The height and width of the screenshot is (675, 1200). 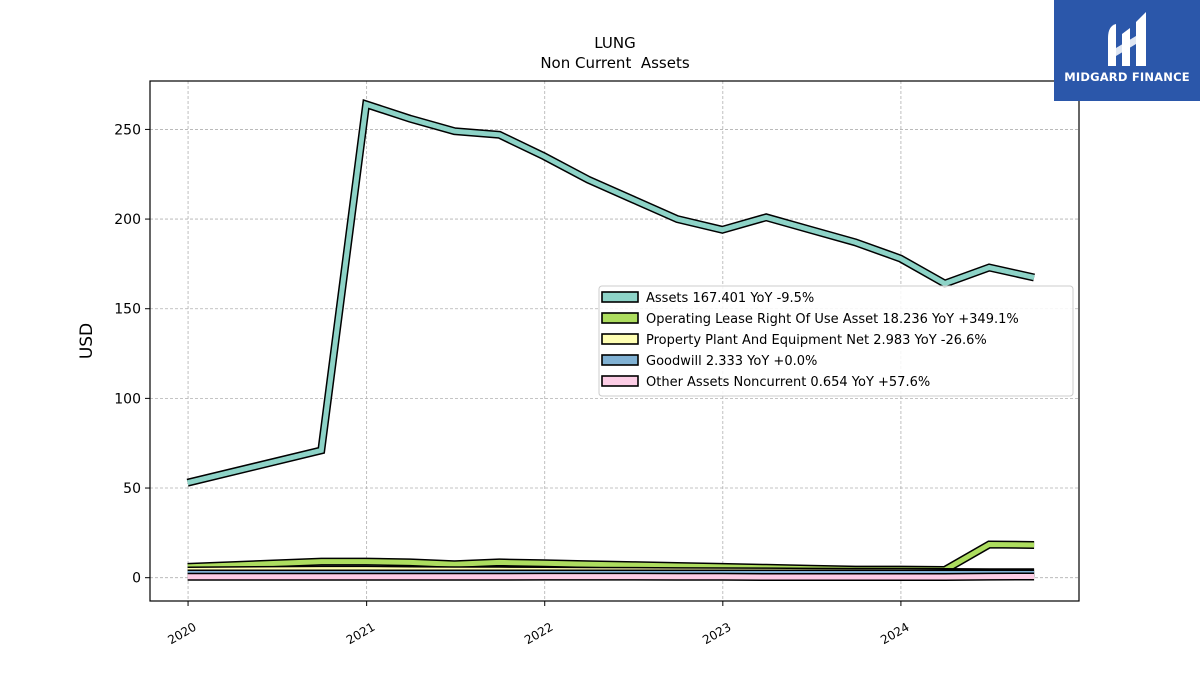 What do you see at coordinates (788, 382) in the screenshot?
I see `legend-label-4: Other Assets Noncurrent 0.654 YoY +57.6%` at bounding box center [788, 382].